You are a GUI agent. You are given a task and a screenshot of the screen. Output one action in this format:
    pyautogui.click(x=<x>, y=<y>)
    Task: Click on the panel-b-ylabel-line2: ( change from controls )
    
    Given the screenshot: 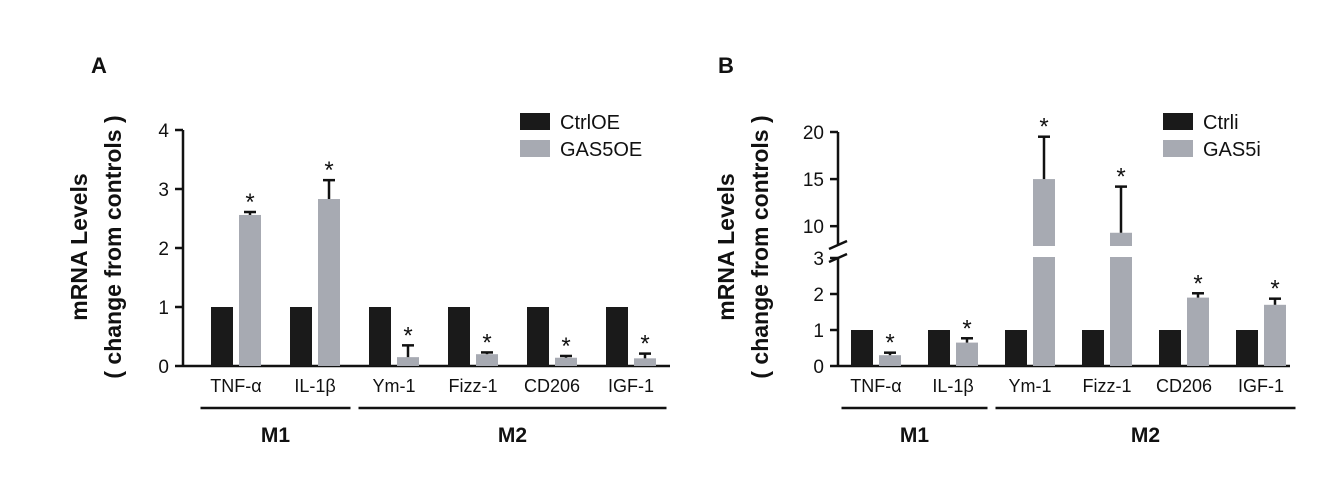 What is the action you would take?
    pyautogui.click(x=760, y=246)
    